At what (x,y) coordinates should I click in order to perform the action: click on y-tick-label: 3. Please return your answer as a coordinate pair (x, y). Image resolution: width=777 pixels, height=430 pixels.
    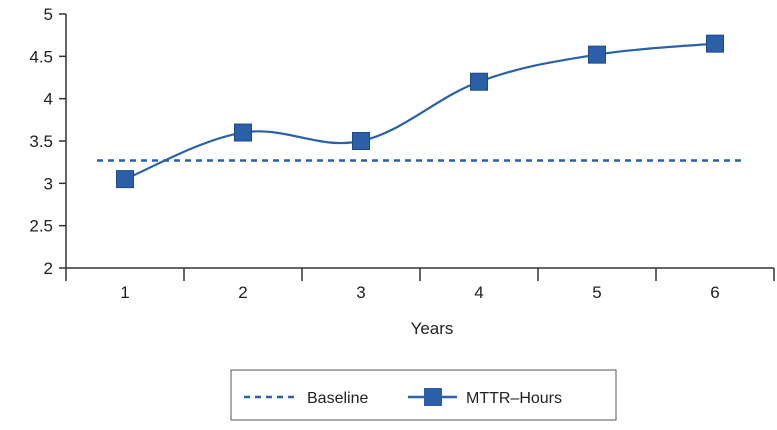
    Looking at the image, I should click on (48, 183).